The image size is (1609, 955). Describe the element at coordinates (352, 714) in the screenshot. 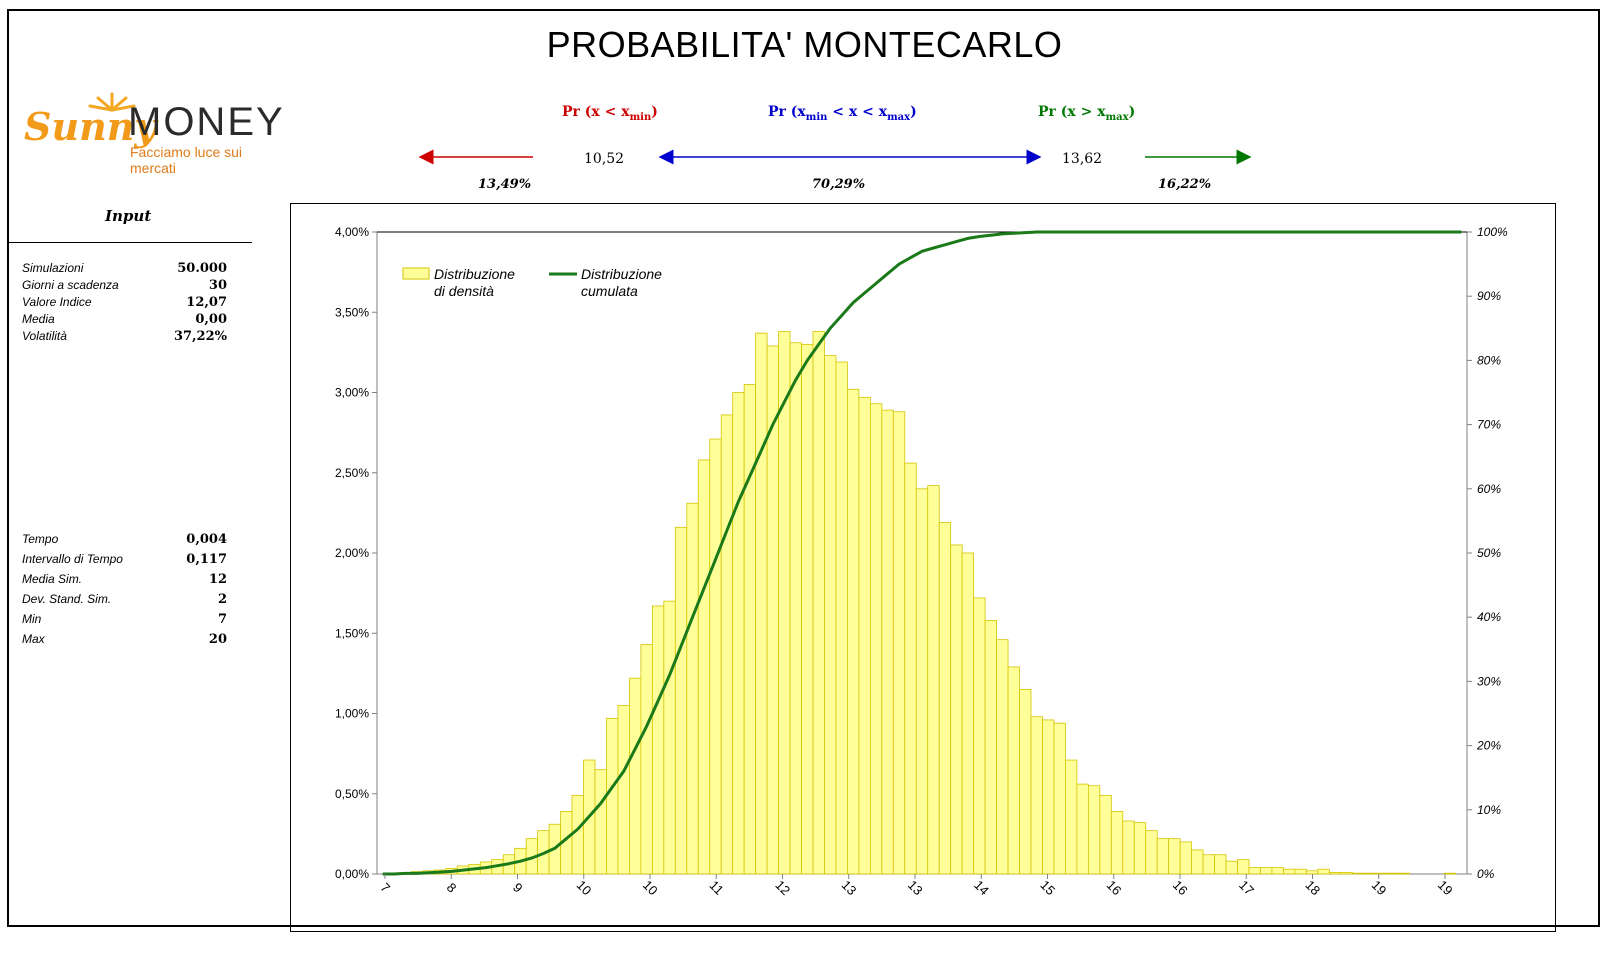

I see `y-left-tick-label: 1,00%` at that location.